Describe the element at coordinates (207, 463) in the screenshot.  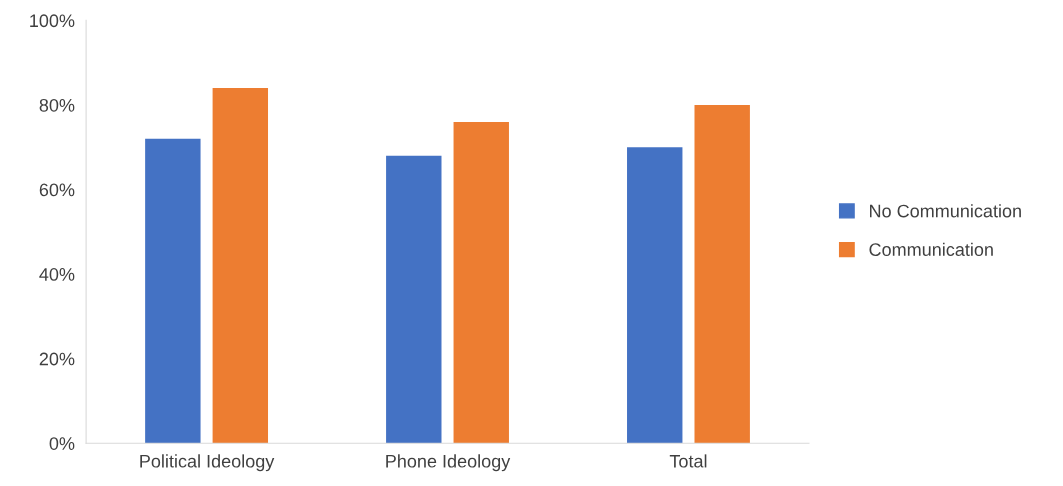
I see `x-tick-label: Political Ideology` at that location.